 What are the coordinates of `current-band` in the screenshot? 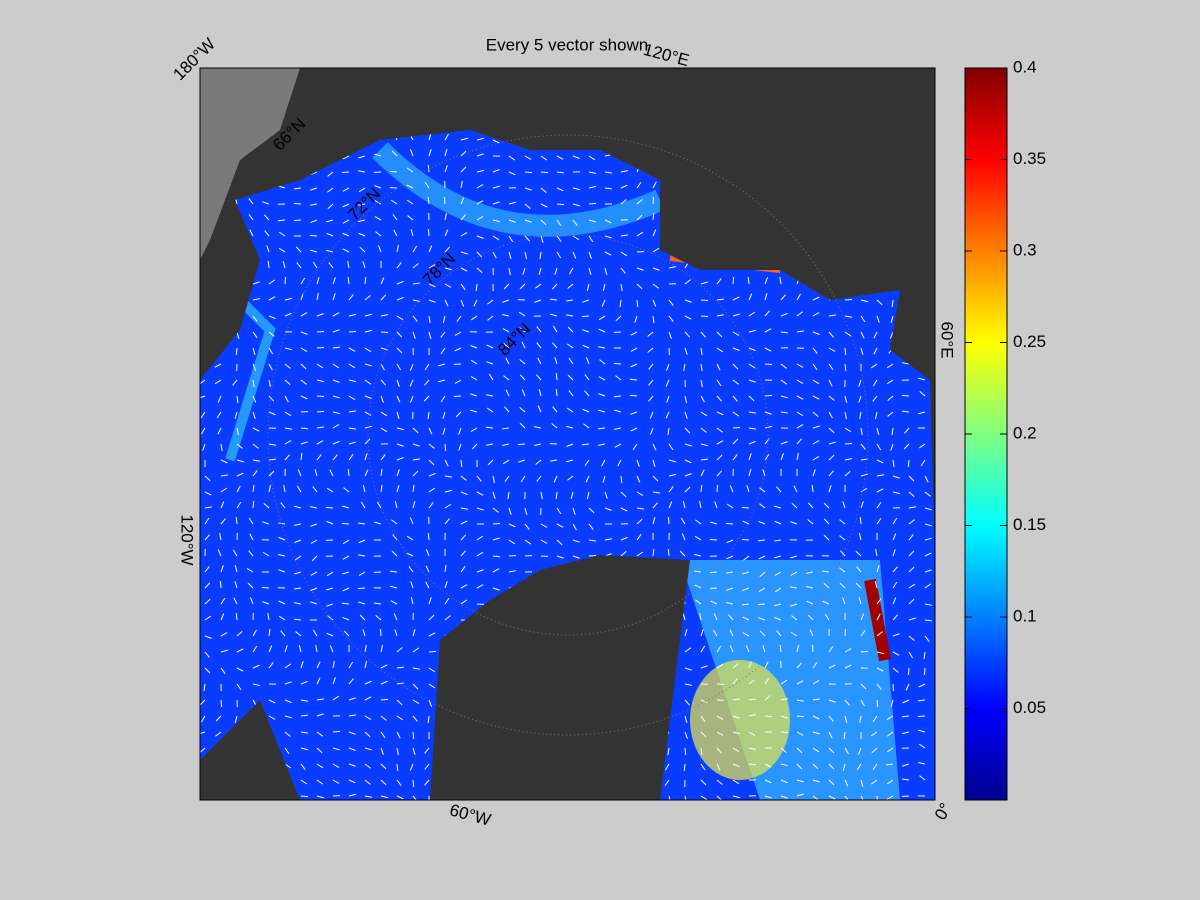 It's located at (740, 720).